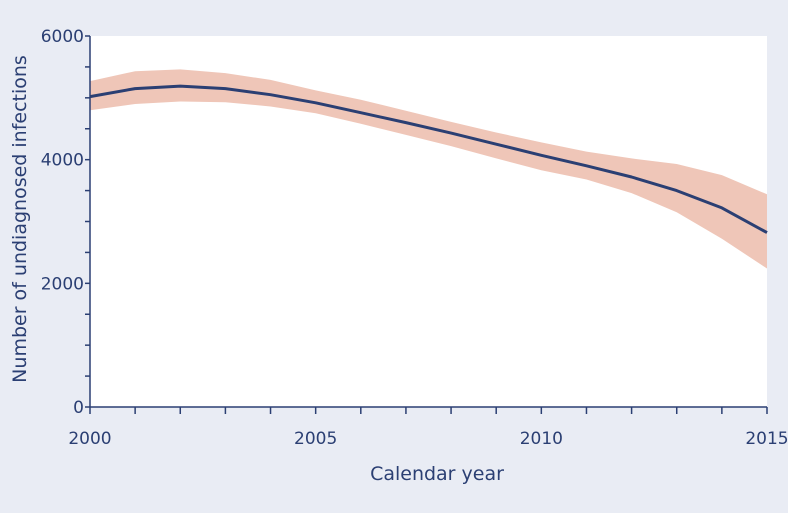 This screenshot has width=788, height=513. I want to click on x-tick-label: 2005, so click(315, 439).